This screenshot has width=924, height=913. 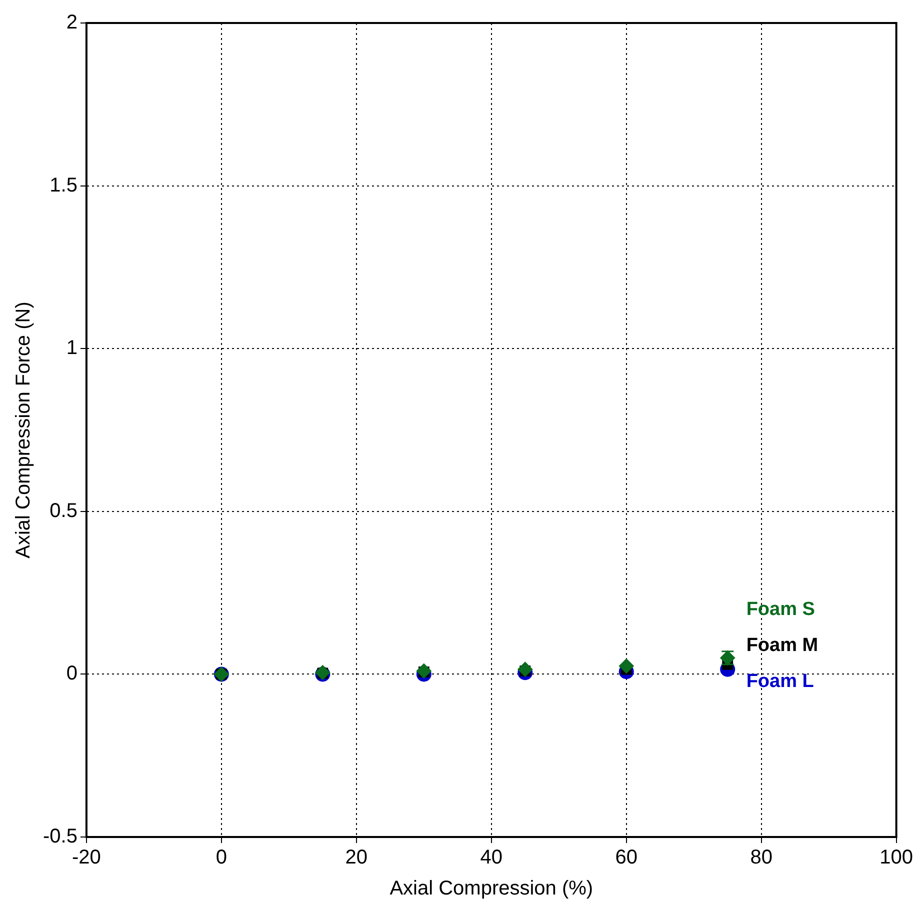 What do you see at coordinates (491, 857) in the screenshot?
I see `x-tick-label: 40` at bounding box center [491, 857].